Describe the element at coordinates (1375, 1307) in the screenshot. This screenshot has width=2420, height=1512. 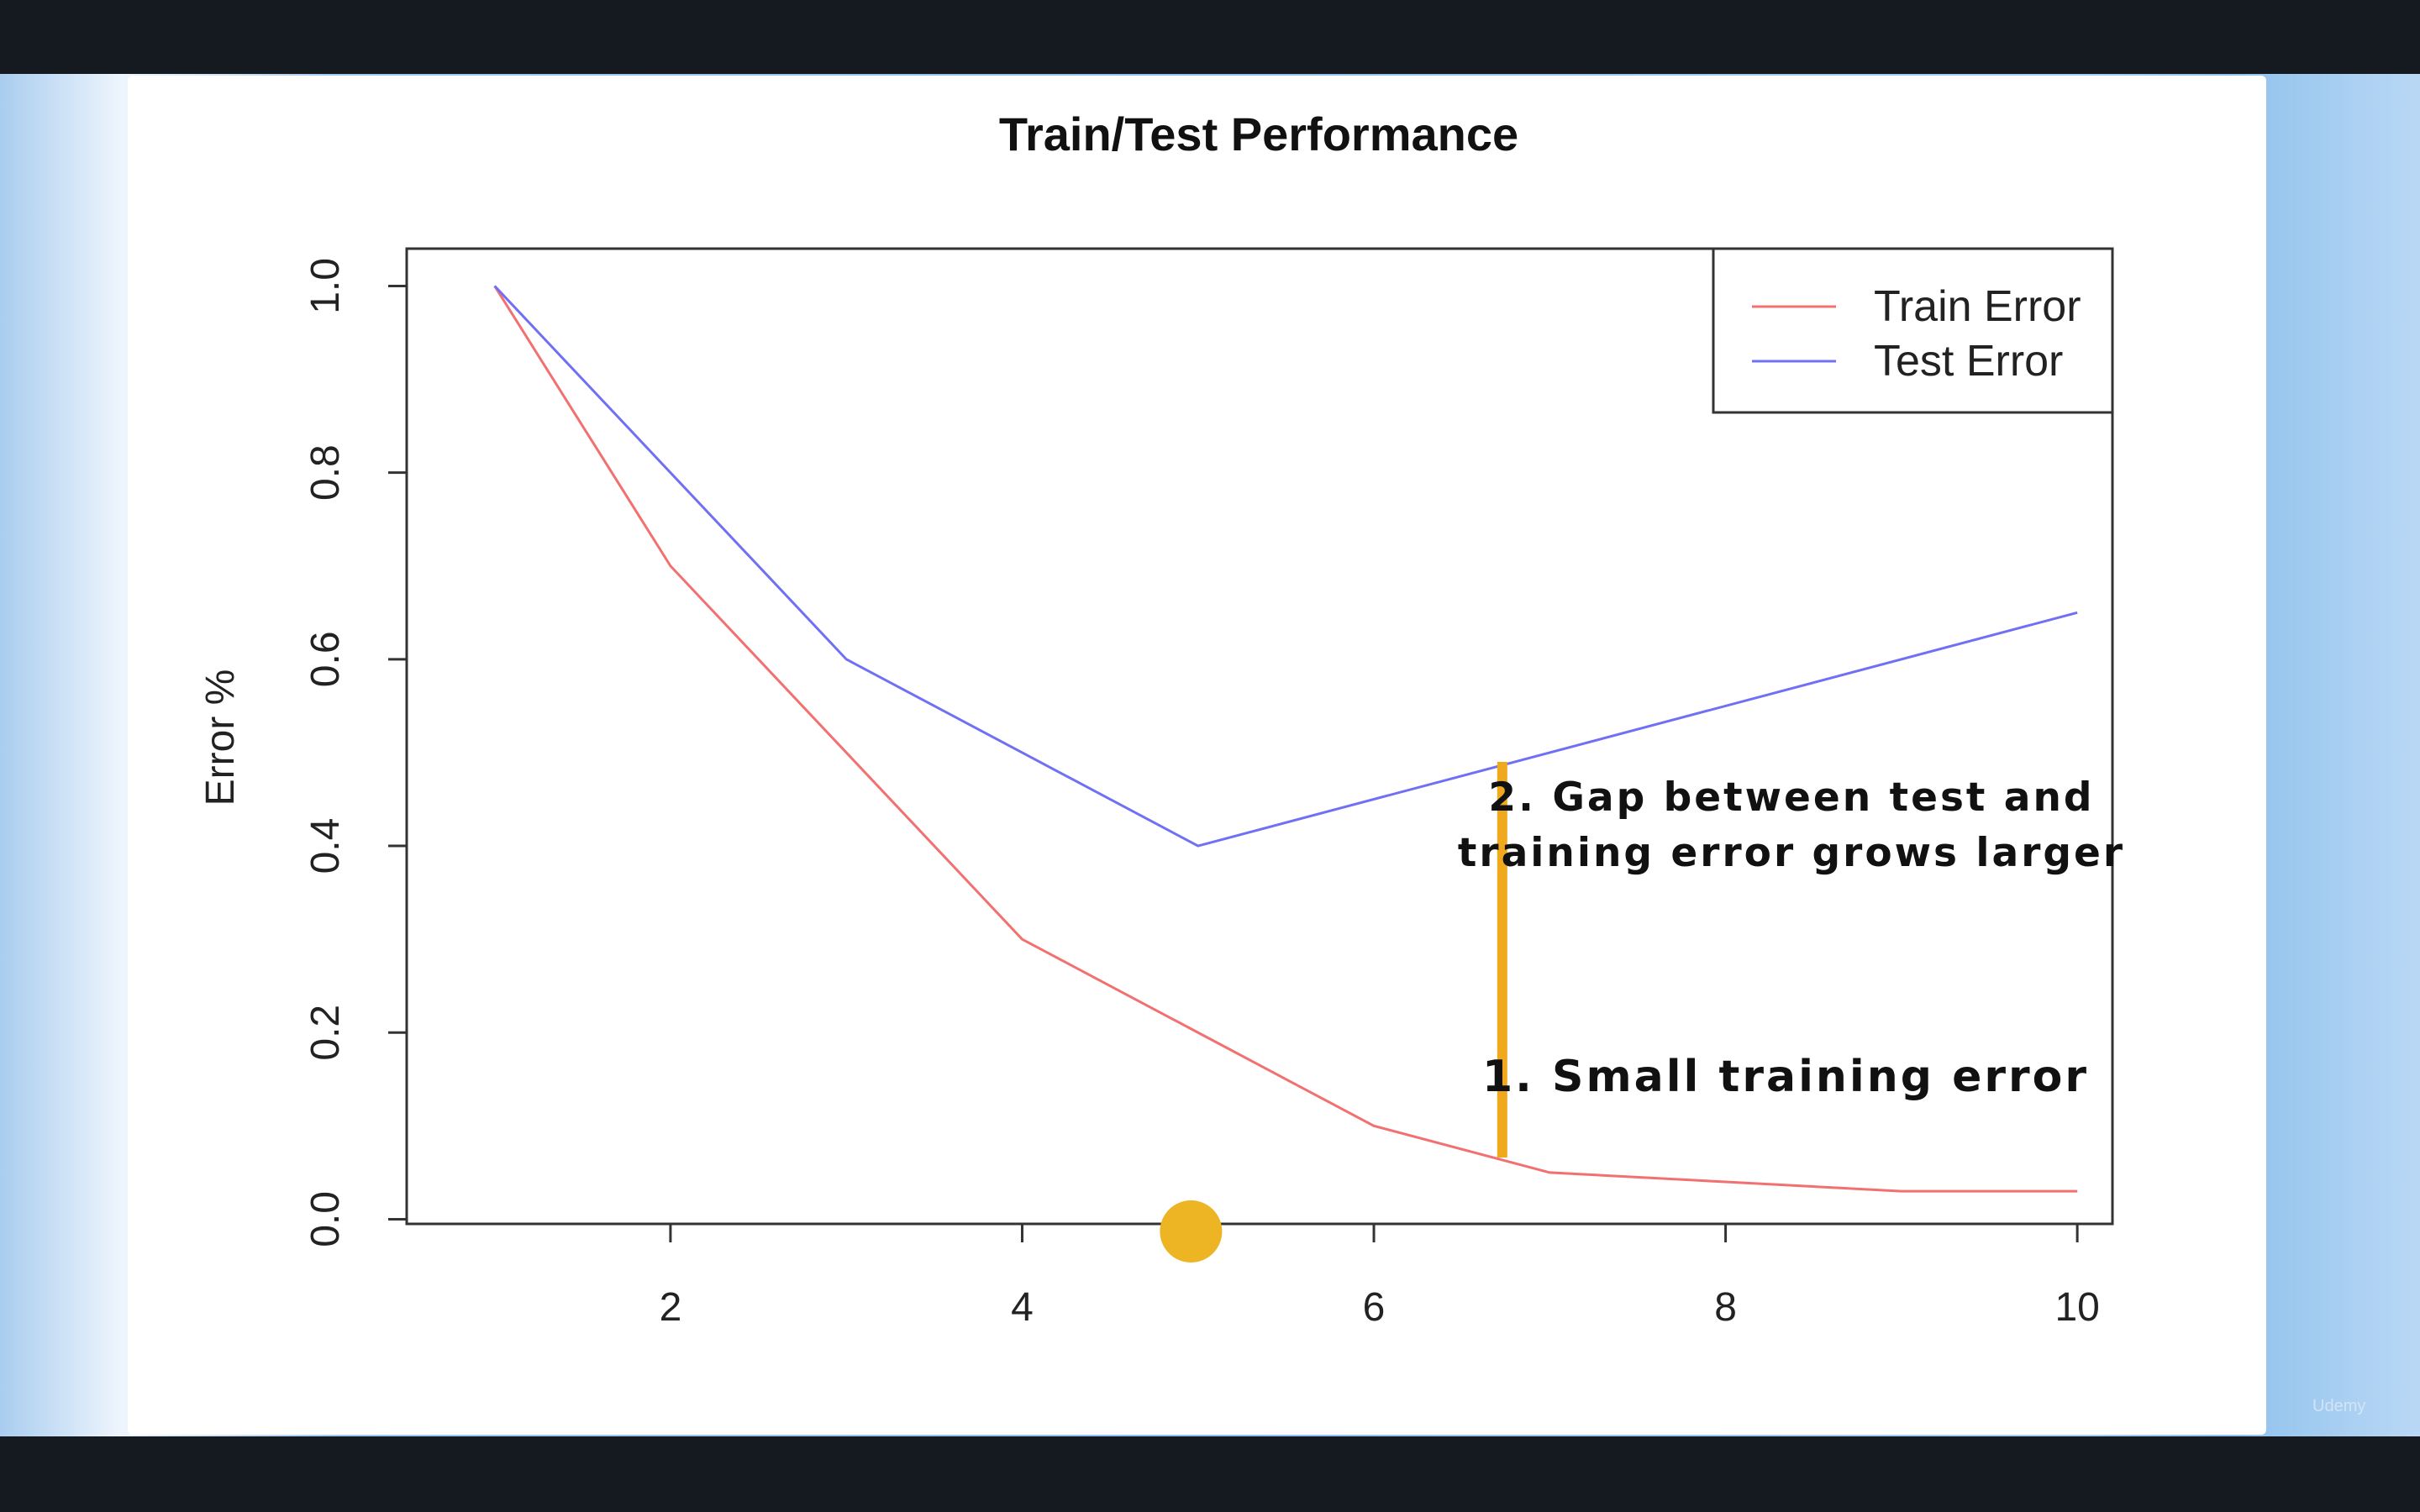
I see `x-tick-label: 6` at that location.